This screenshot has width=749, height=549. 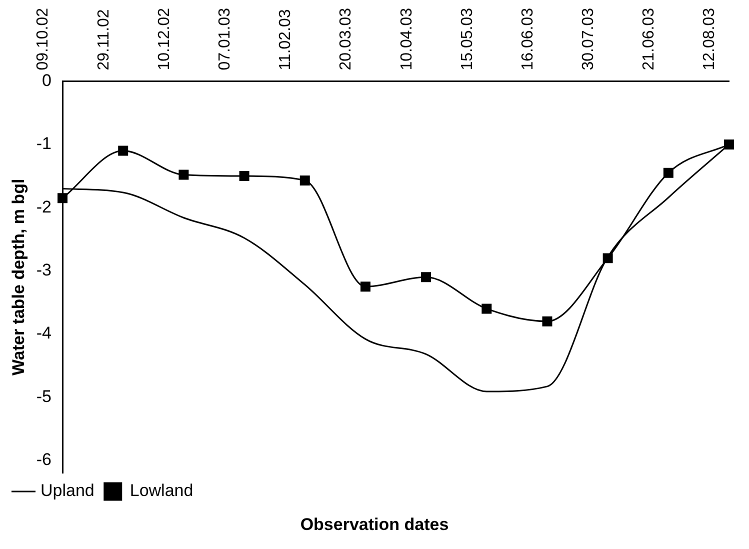 I want to click on x-tick-label: 07.01.03, so click(x=225, y=39).